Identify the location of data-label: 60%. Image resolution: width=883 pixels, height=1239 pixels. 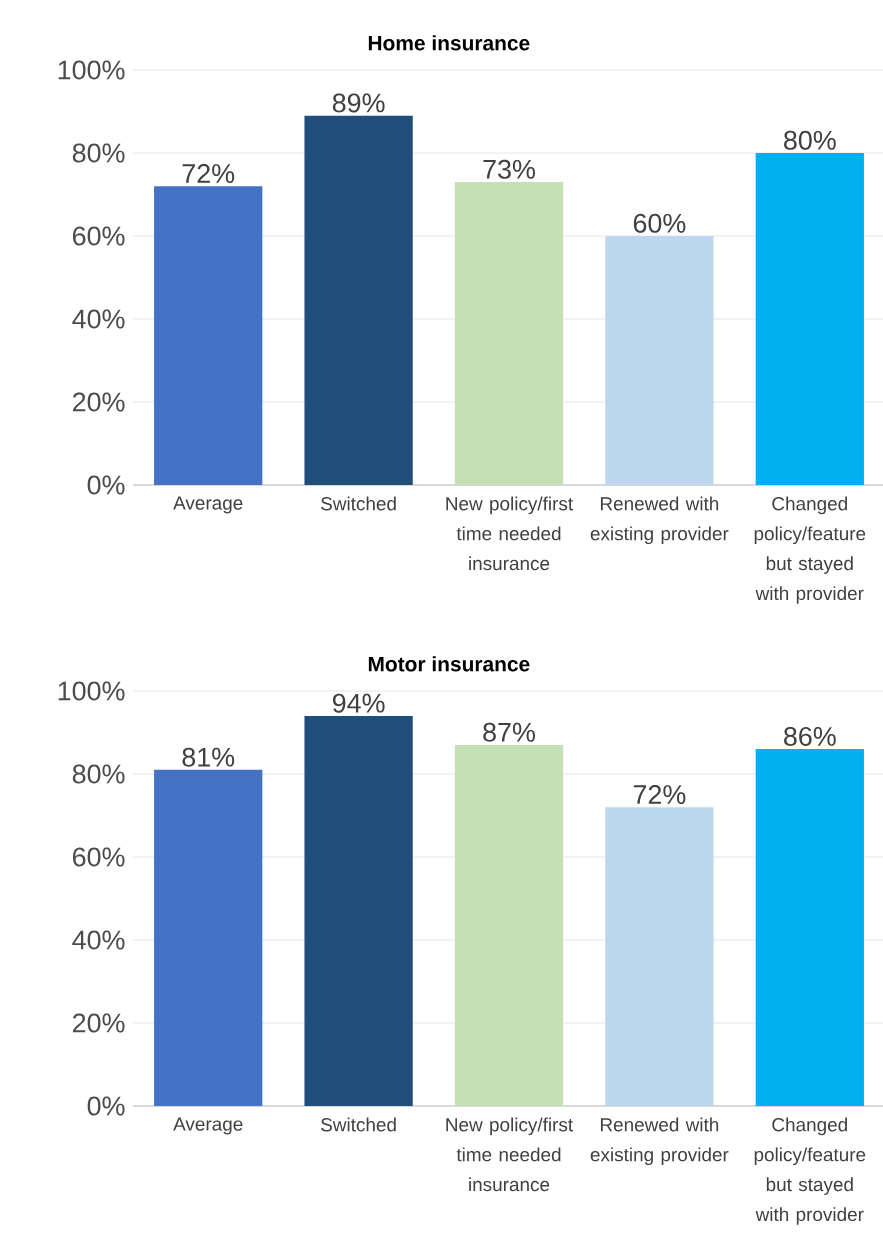
(659, 223).